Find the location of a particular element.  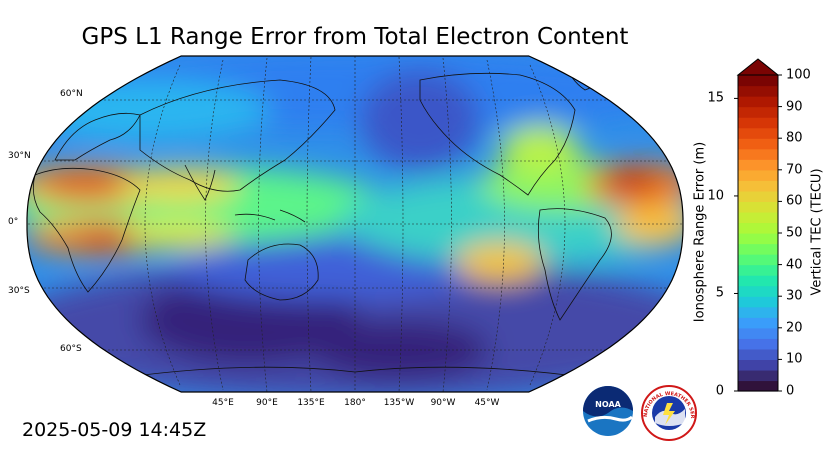

lon-label-90e: 90°E is located at coordinates (267, 403).